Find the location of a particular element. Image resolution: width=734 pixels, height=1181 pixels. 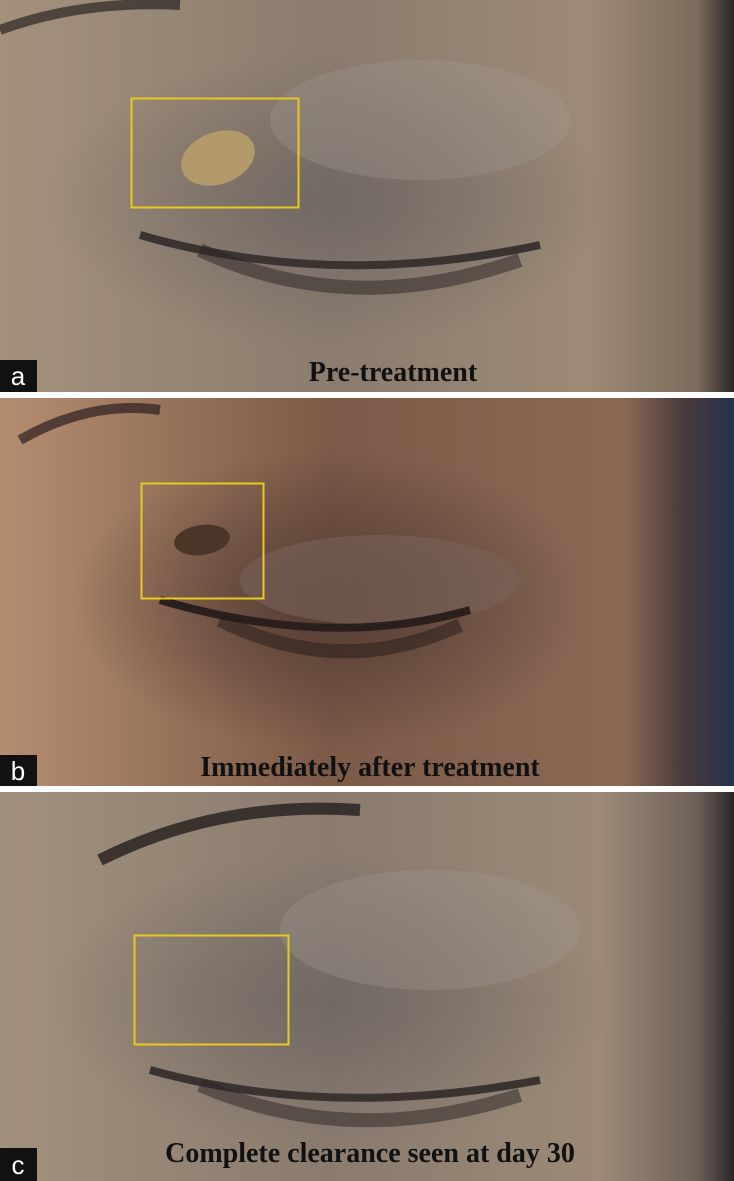

panel-caption: Immediately after treatment is located at coordinates (370, 767).